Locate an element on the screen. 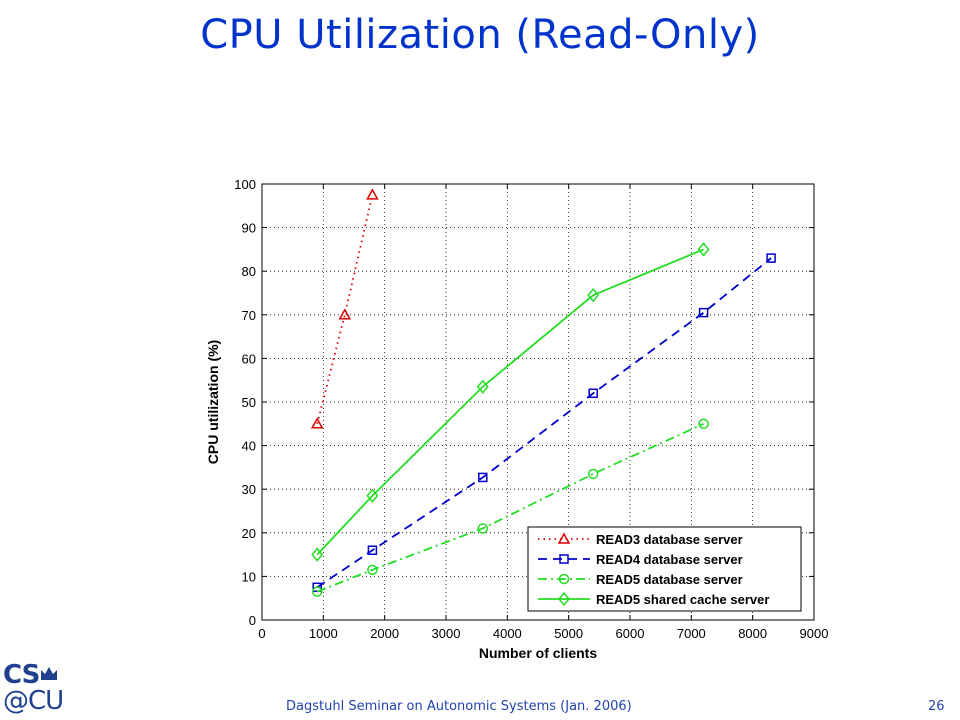  x-tick-label: 1000 is located at coordinates (323, 633).